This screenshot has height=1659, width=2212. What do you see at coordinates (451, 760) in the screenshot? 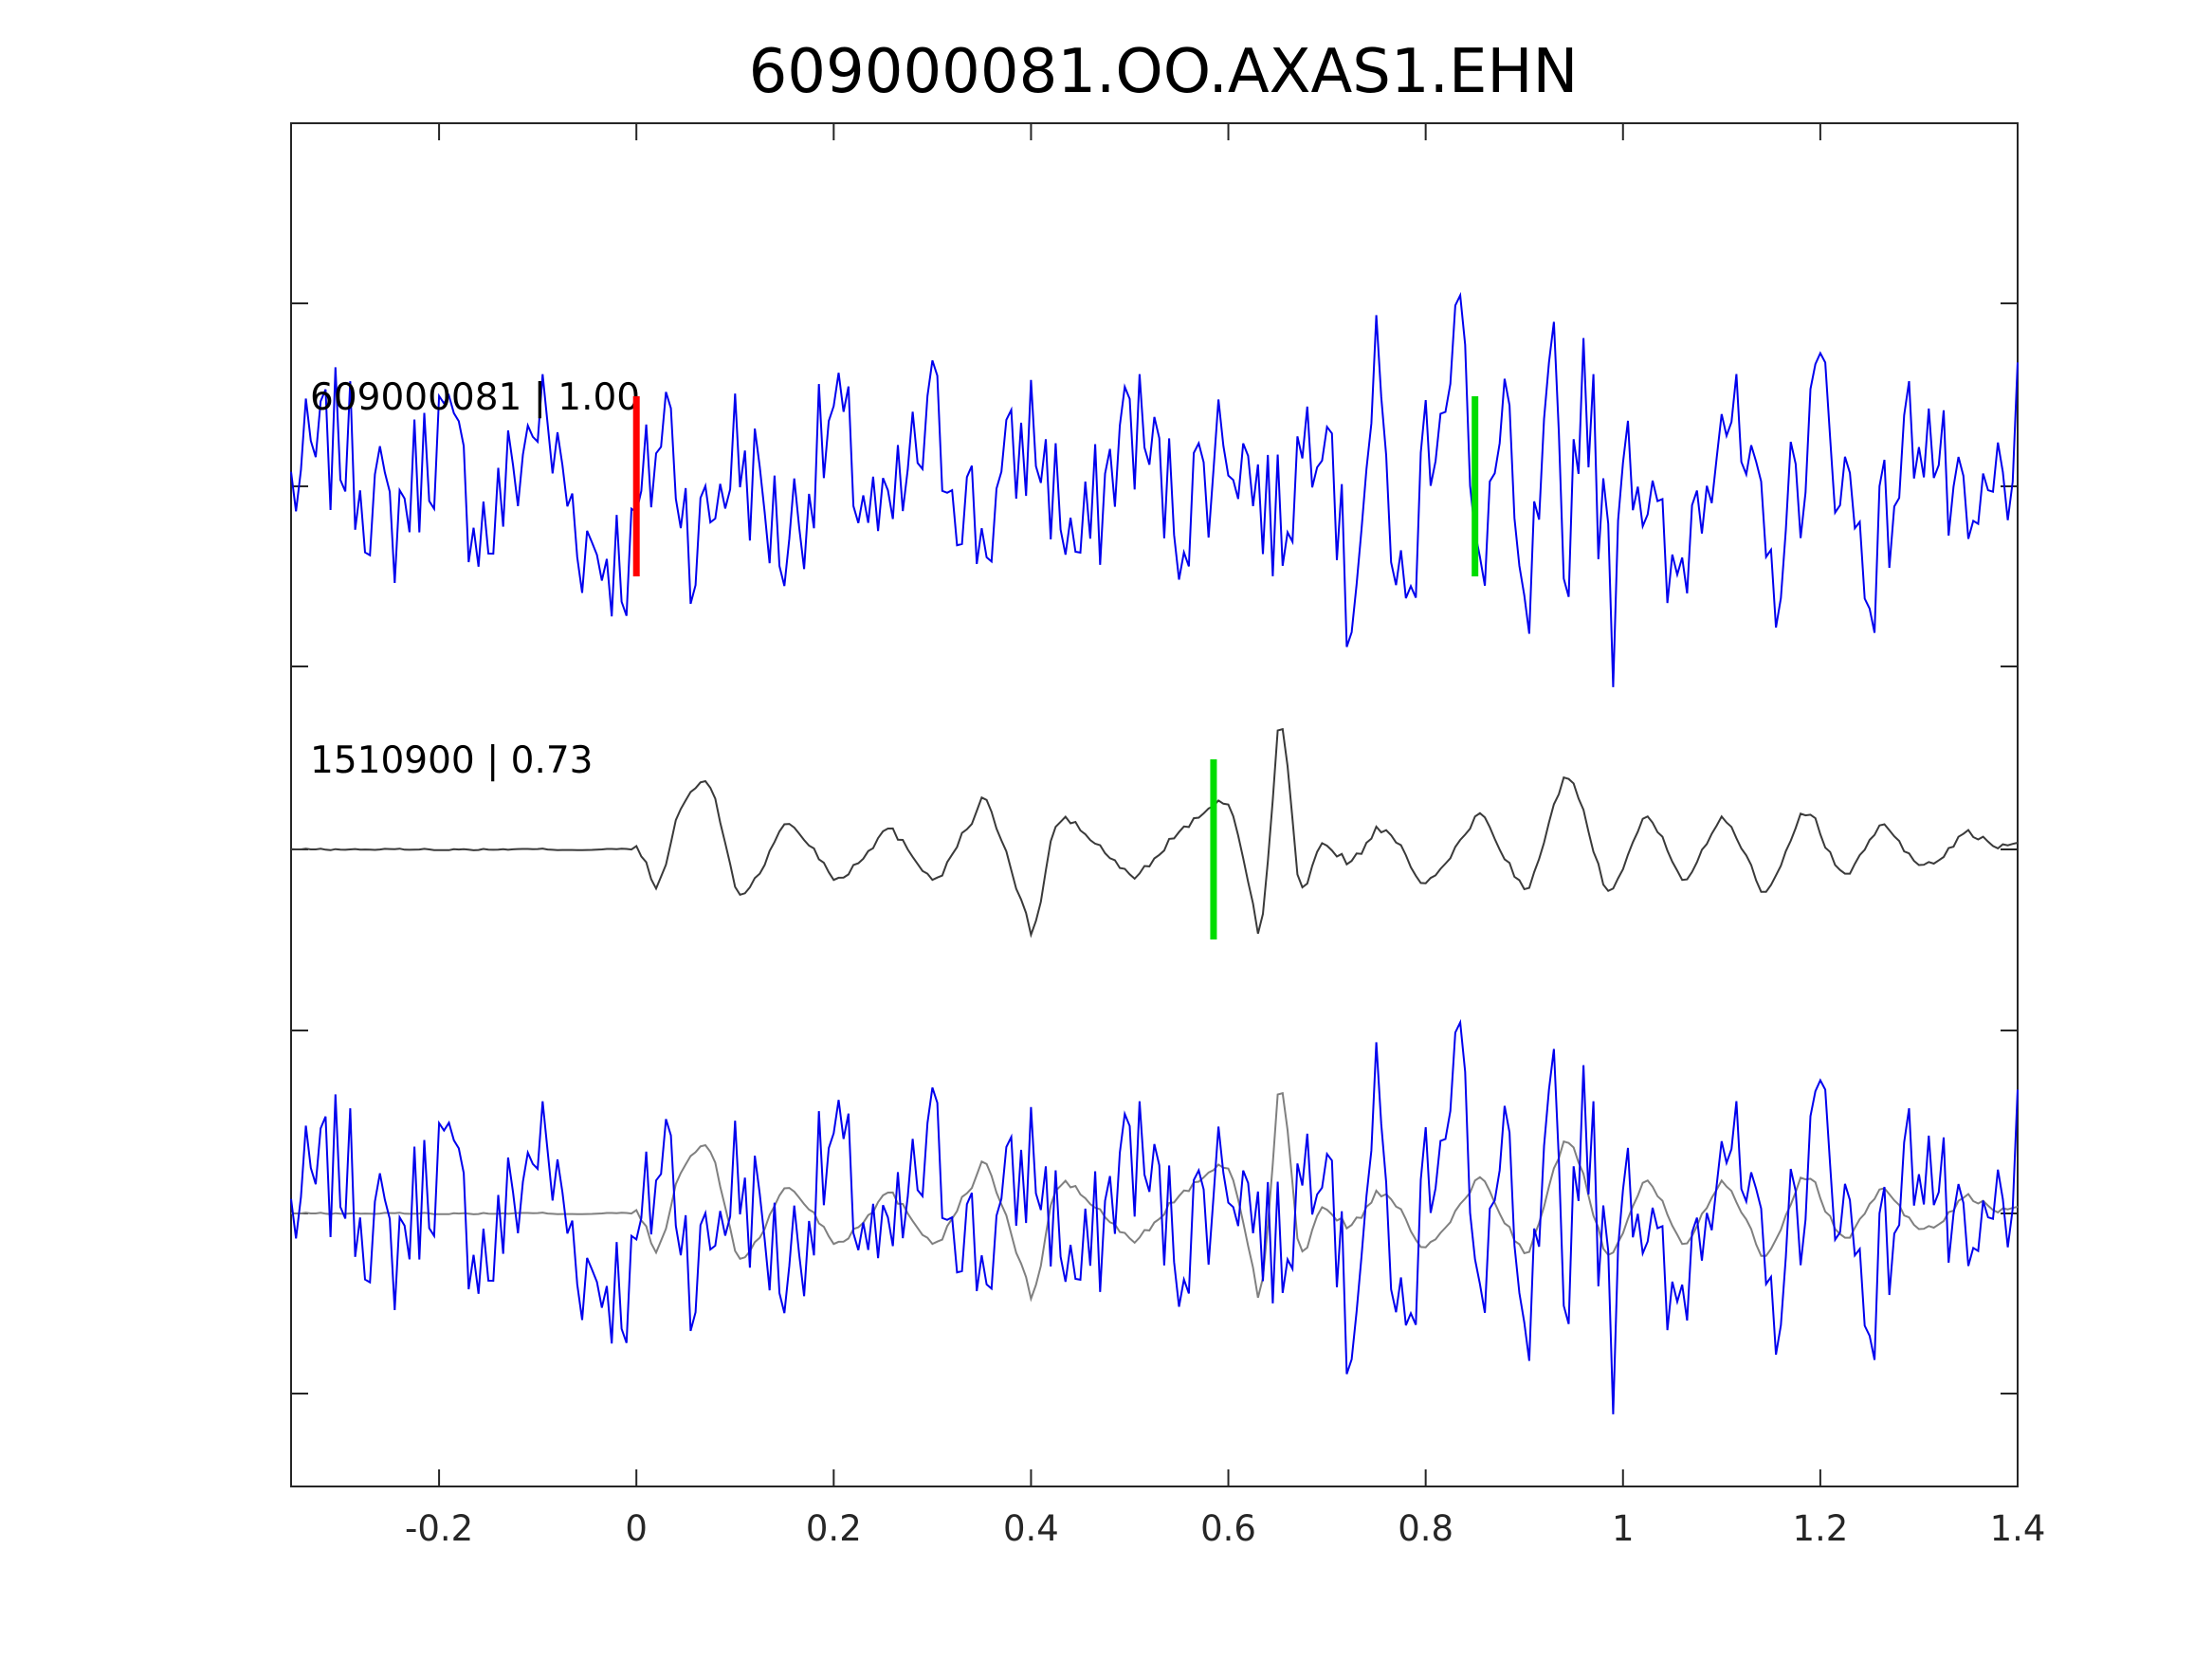
I see `trace-2-label: 1510900 | 0.73` at bounding box center [451, 760].